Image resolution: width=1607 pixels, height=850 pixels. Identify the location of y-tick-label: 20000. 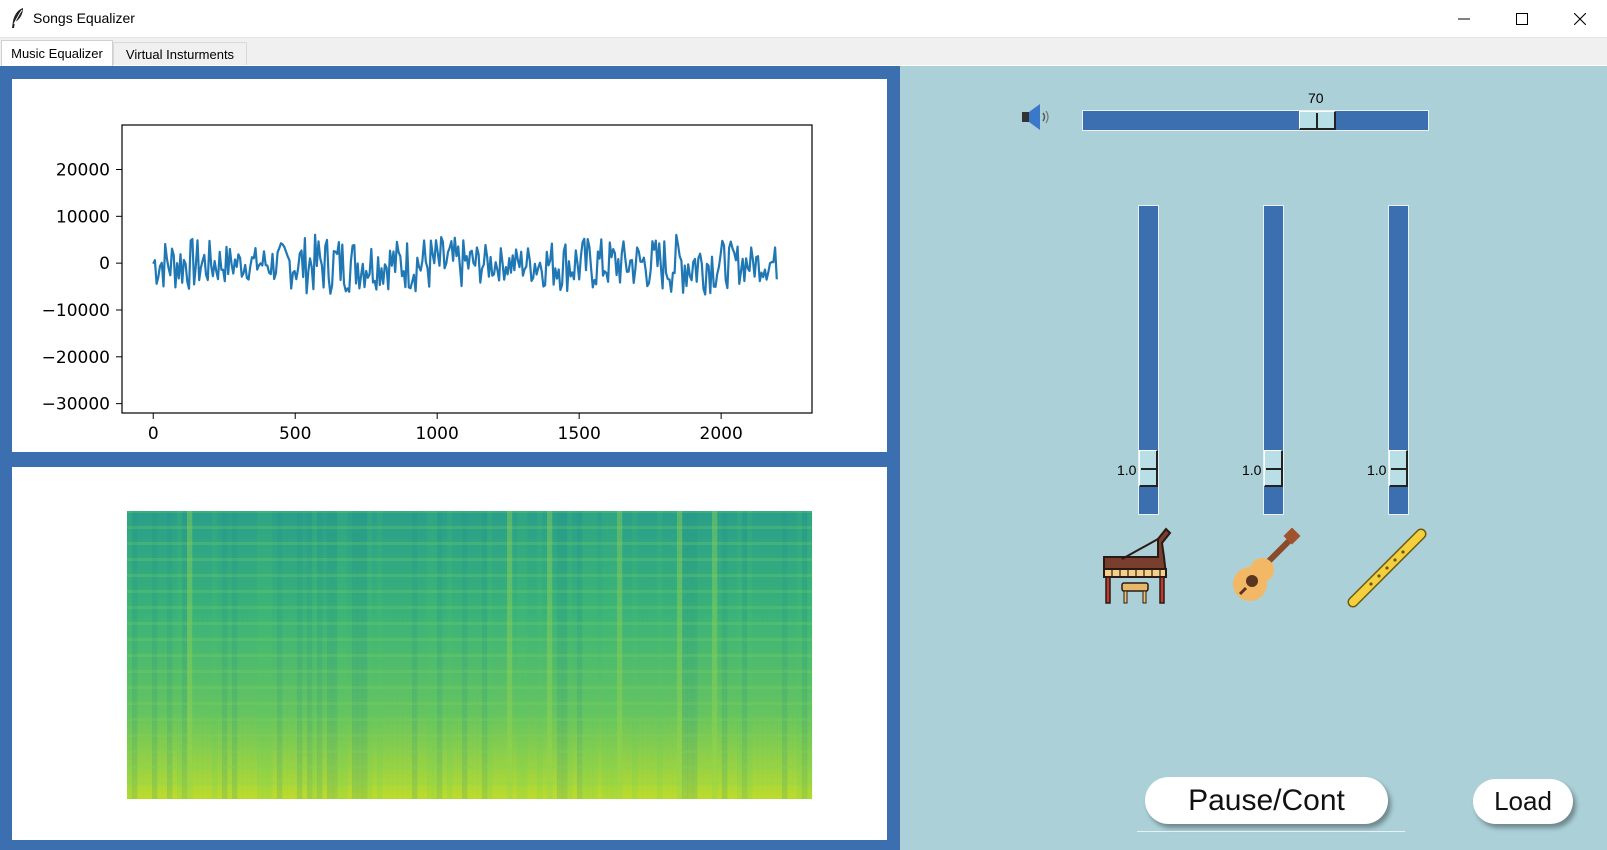
(83, 170).